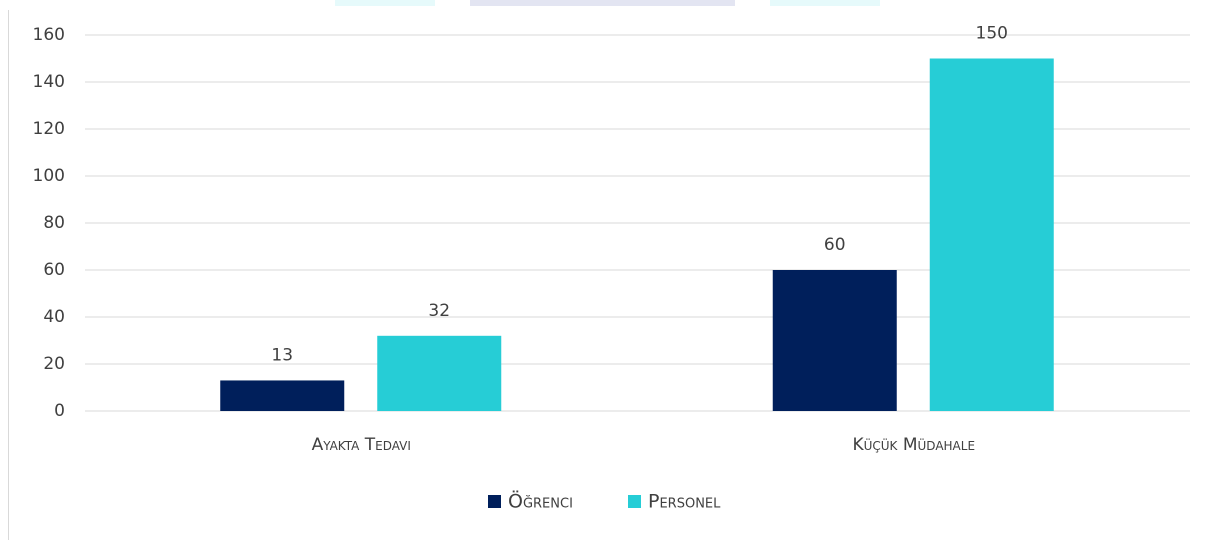  Describe the element at coordinates (49, 82) in the screenshot. I see `y-tick-label: 140` at that location.